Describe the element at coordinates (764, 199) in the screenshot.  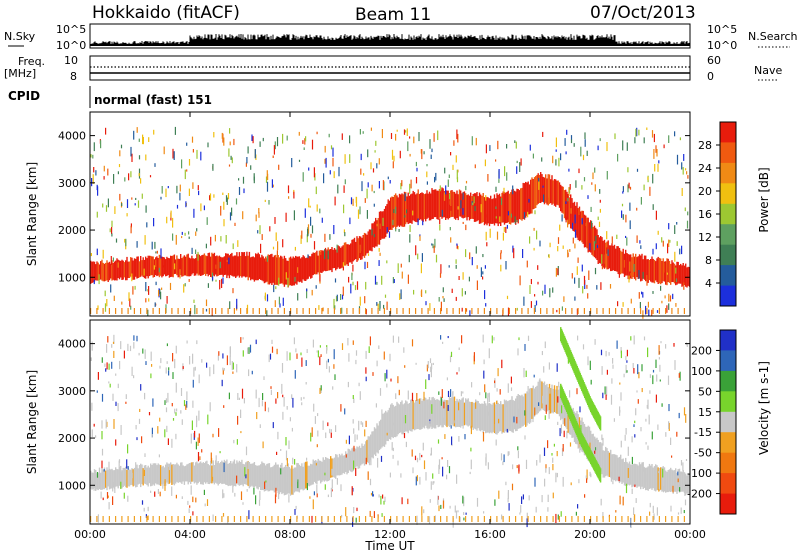
I see `power-colorbar-label: Power [dB]` at that location.